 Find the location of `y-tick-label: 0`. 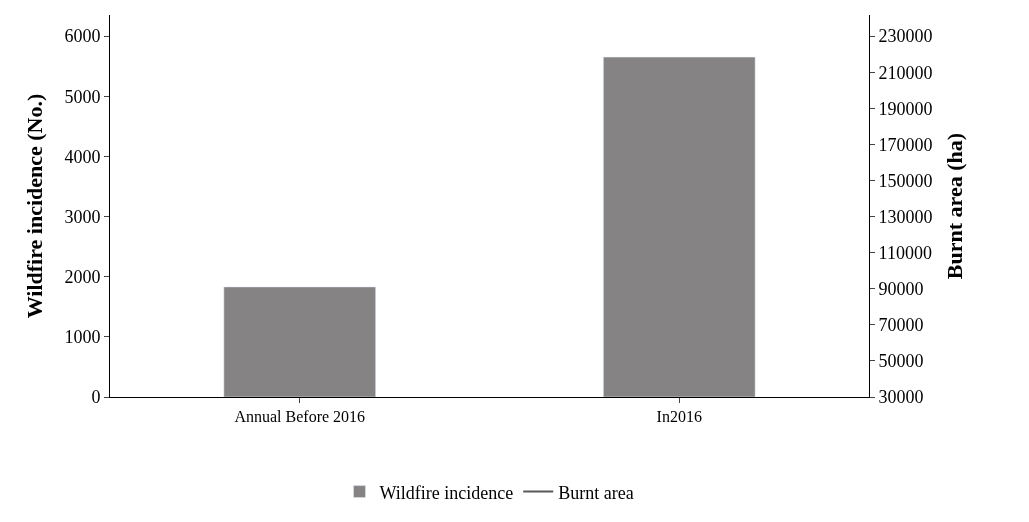

y-tick-label: 0 is located at coordinates (96, 397).